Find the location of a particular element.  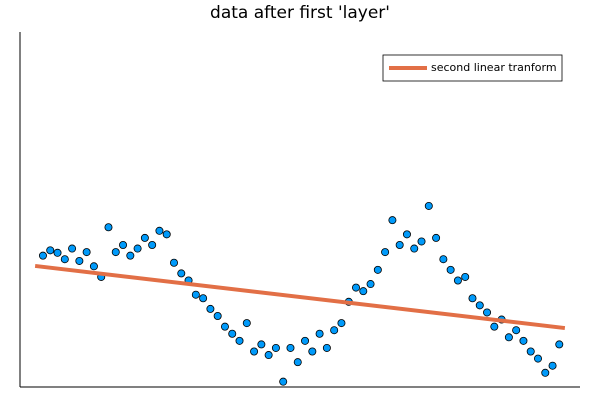

legend-label: second linear tranform is located at coordinates (494, 67).